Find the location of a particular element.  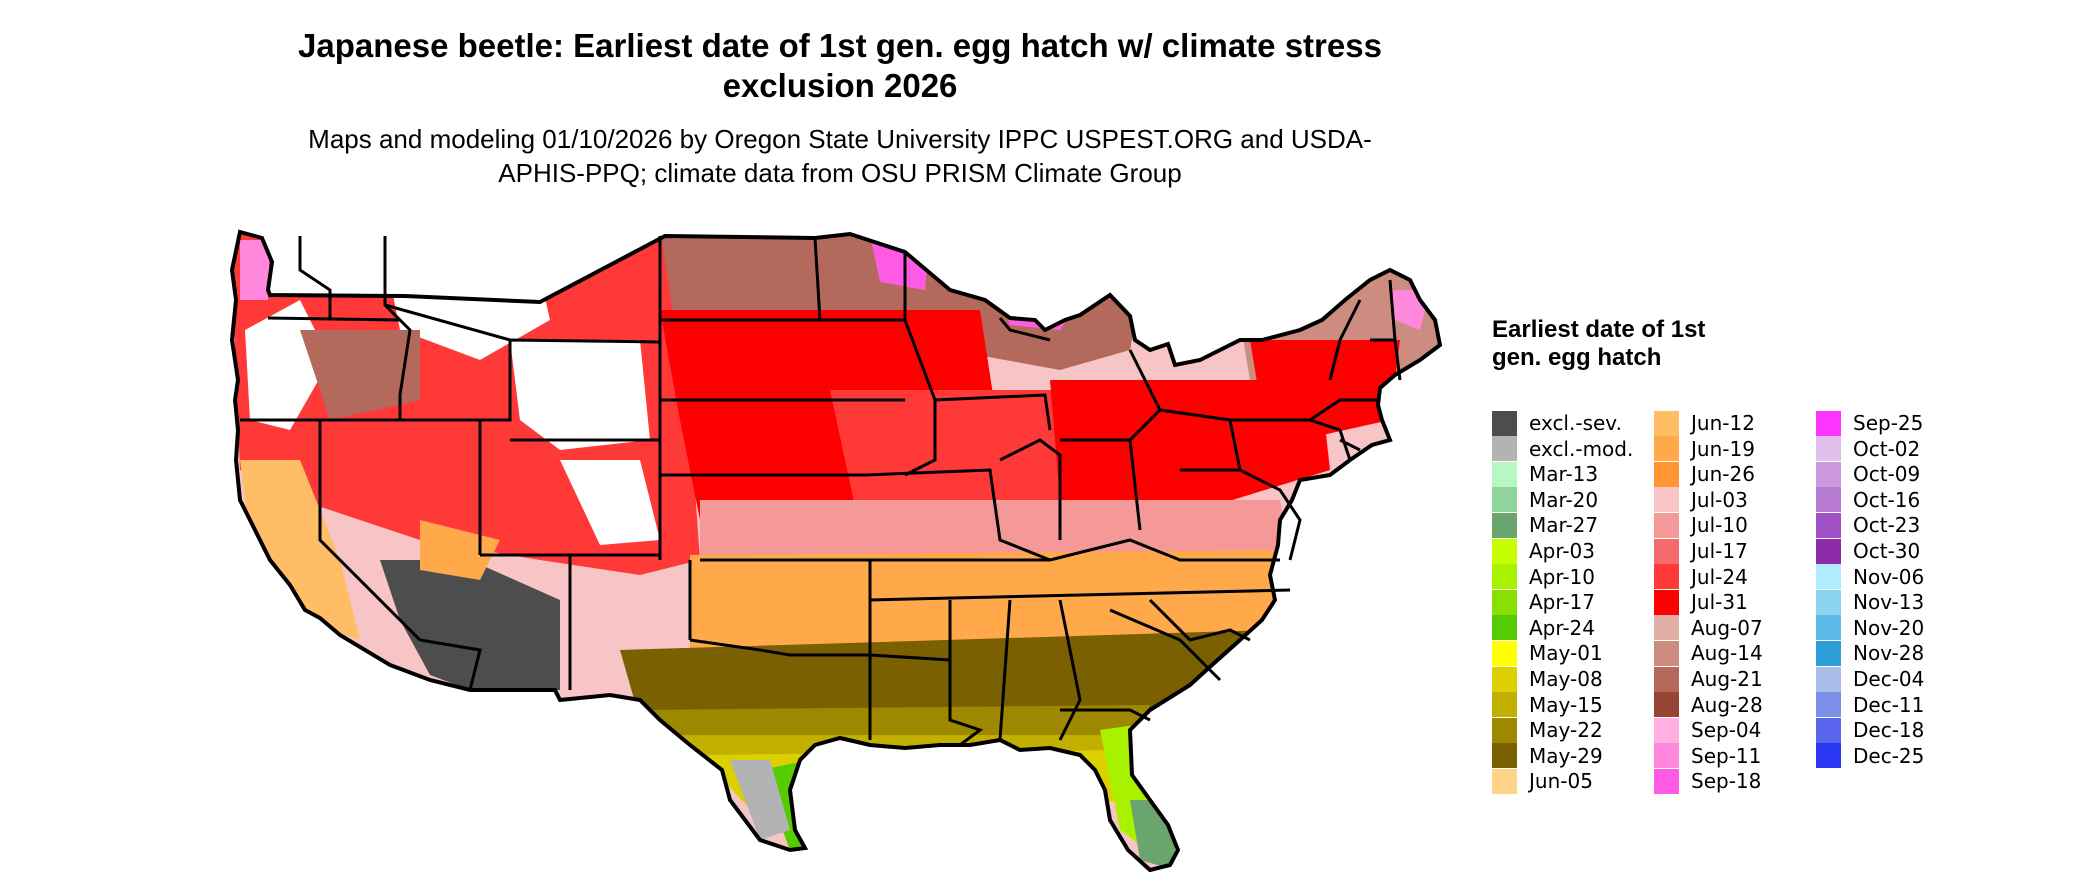

legend-item: Dec-04 is located at coordinates (1870, 679).